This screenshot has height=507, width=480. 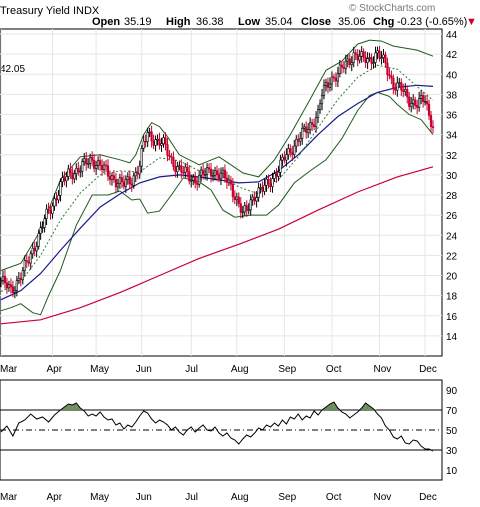 I want to click on rsi-x-tick-label: Oct, so click(x=334, y=497).